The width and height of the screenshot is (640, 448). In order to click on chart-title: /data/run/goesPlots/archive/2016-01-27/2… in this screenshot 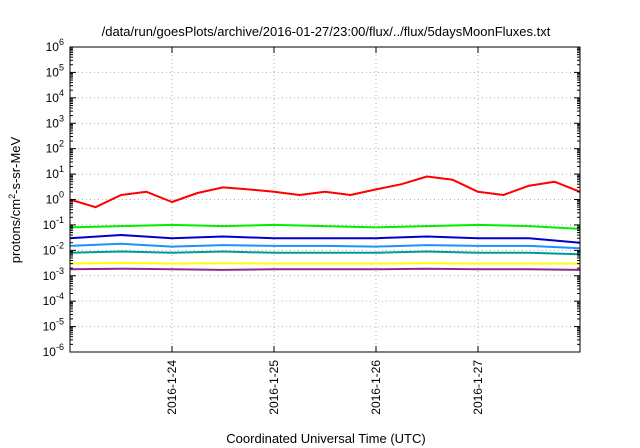, I will do `click(326, 31)`.